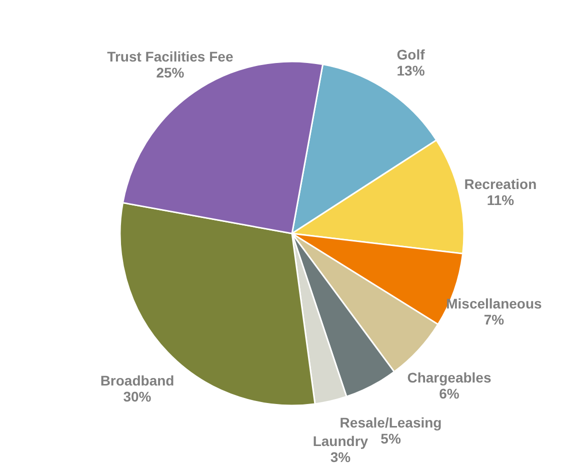 The width and height of the screenshot is (584, 467). I want to click on slice-label: Trust Facilities Fee, so click(170, 56).